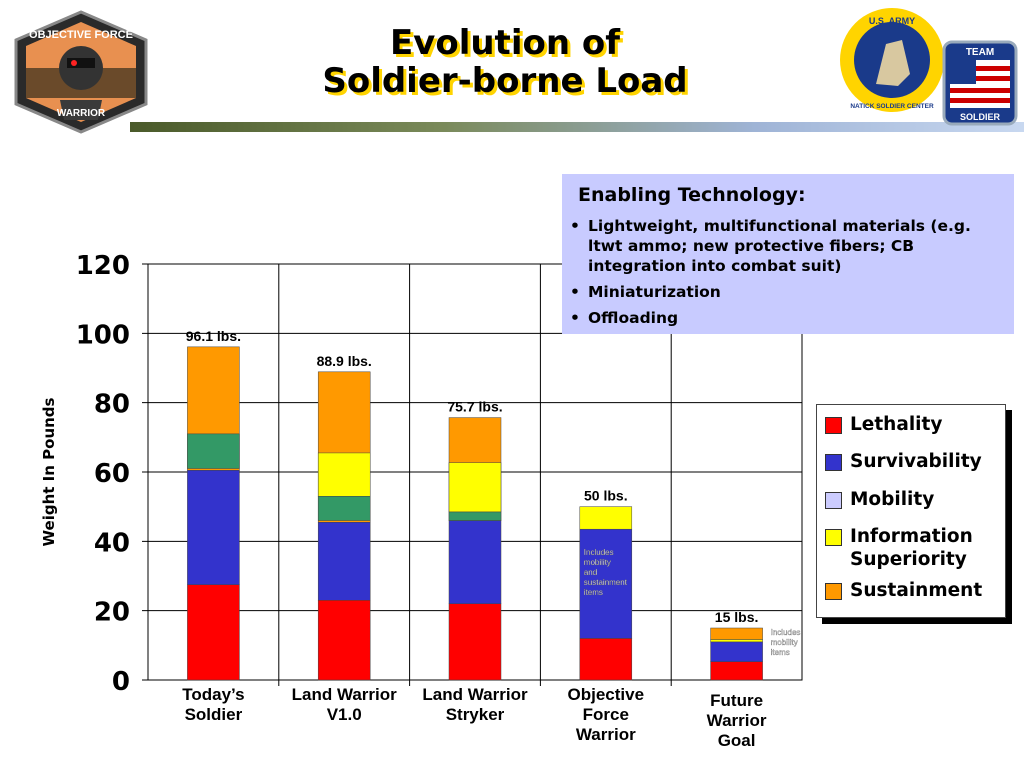  I want to click on page-title: Evolution of Soldier-borne Load, so click(505, 62).